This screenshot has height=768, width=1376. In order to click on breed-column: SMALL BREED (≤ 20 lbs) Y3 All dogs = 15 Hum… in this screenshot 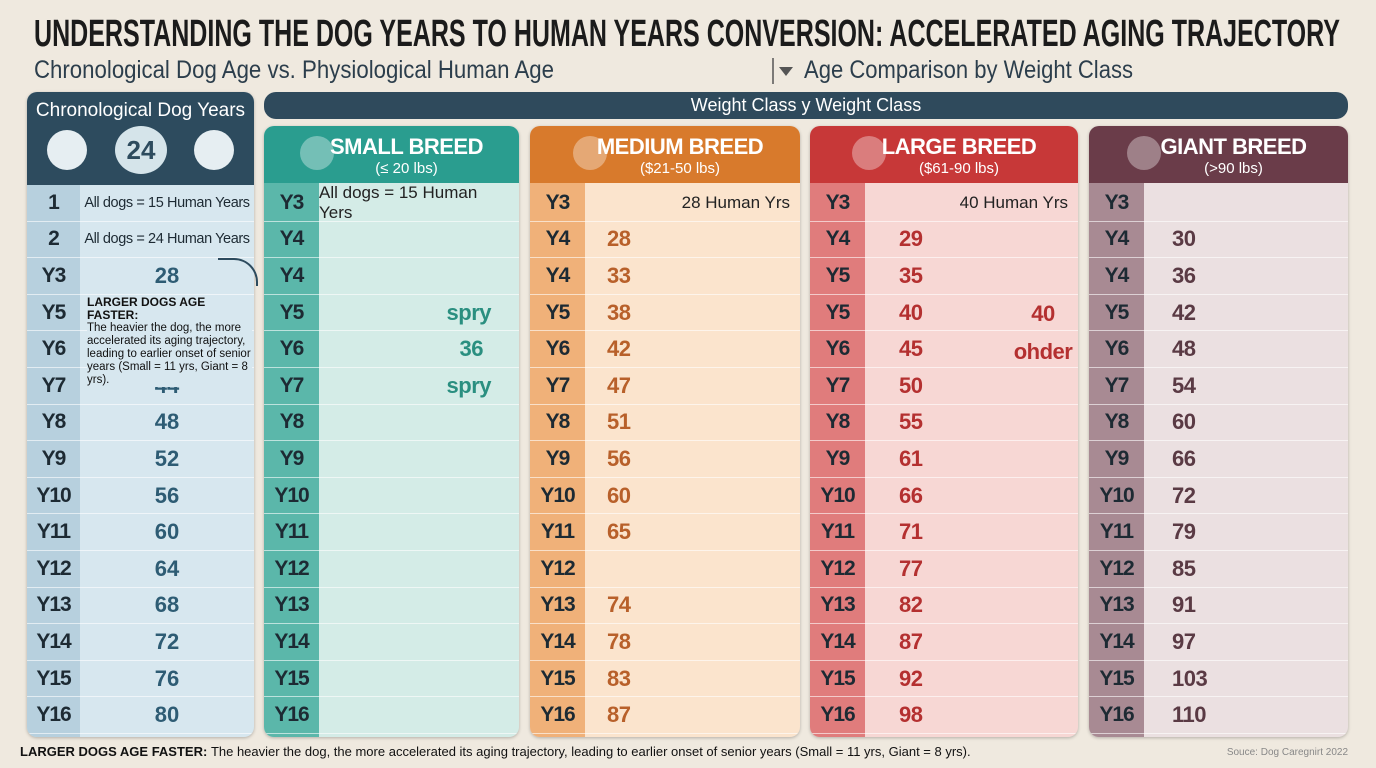, I will do `click(391, 431)`.